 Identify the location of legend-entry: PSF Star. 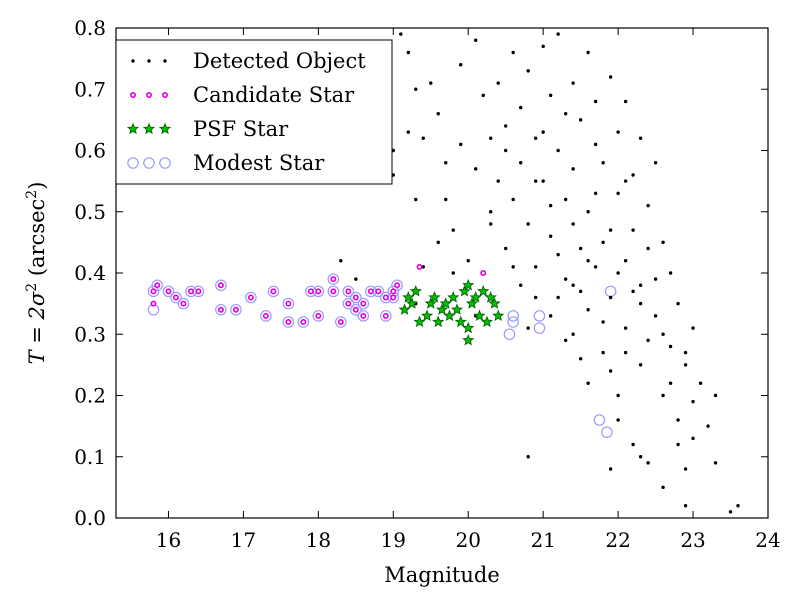
(207, 129).